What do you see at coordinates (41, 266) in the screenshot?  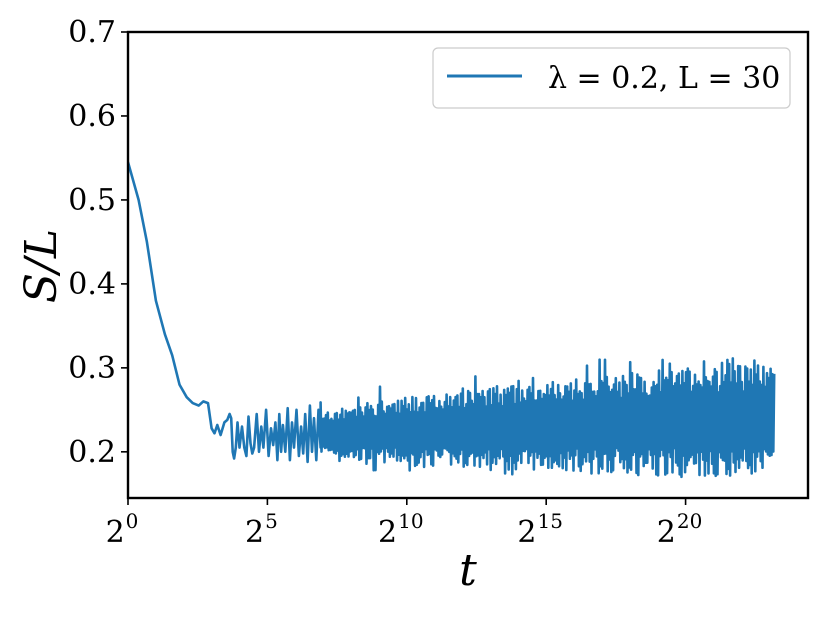 I see `y-axis-label: S/L` at bounding box center [41, 266].